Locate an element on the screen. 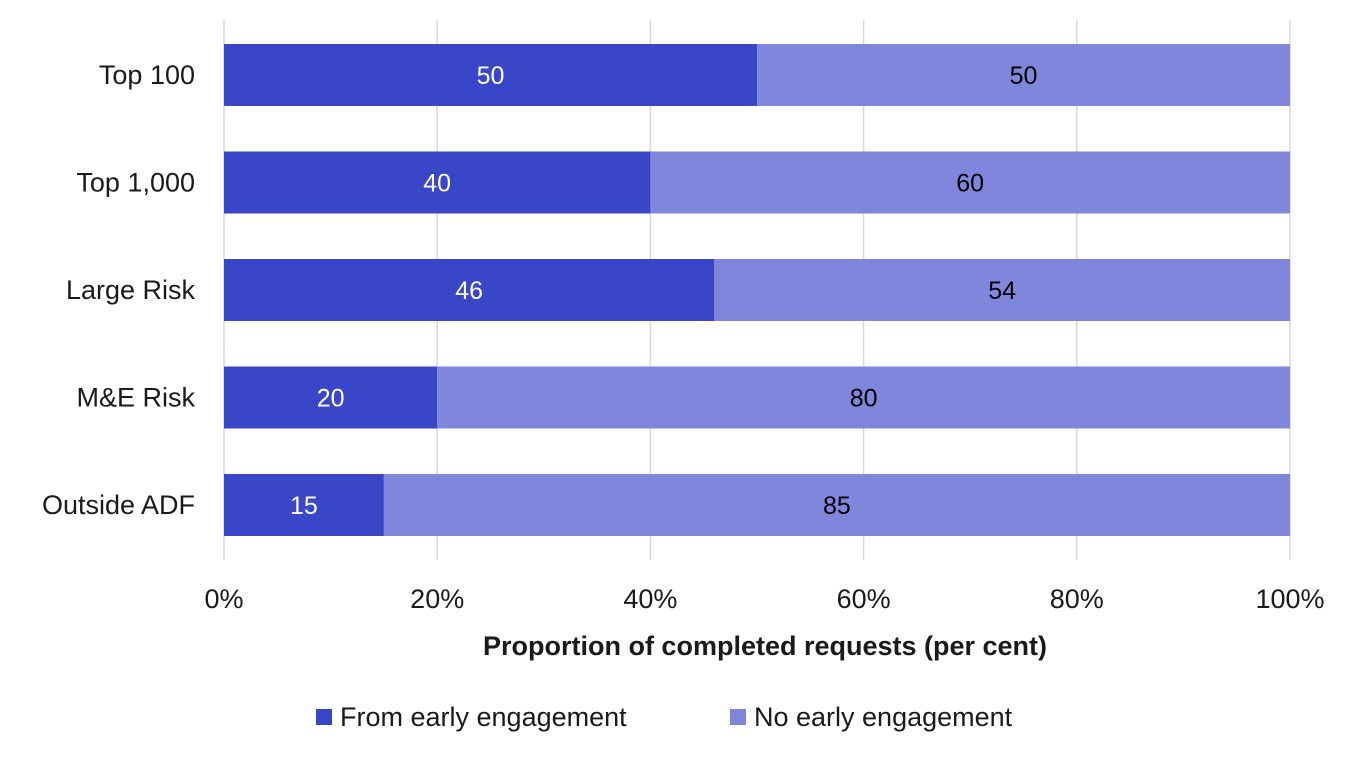 Image resolution: width=1360 pixels, height=768 pixels. x-tick-label: 80% is located at coordinates (1077, 599).